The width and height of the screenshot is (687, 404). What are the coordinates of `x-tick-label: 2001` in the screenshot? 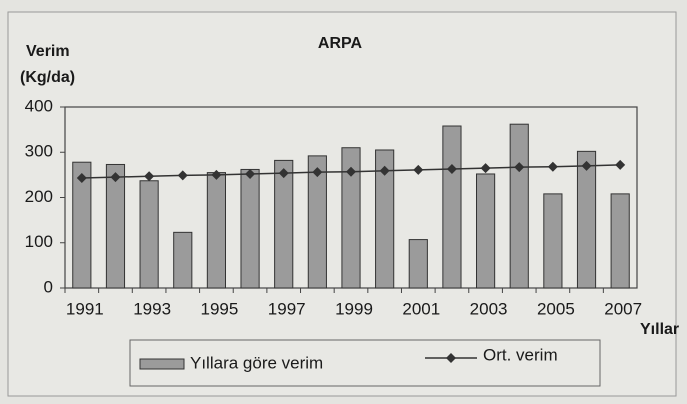 It's located at (421, 308).